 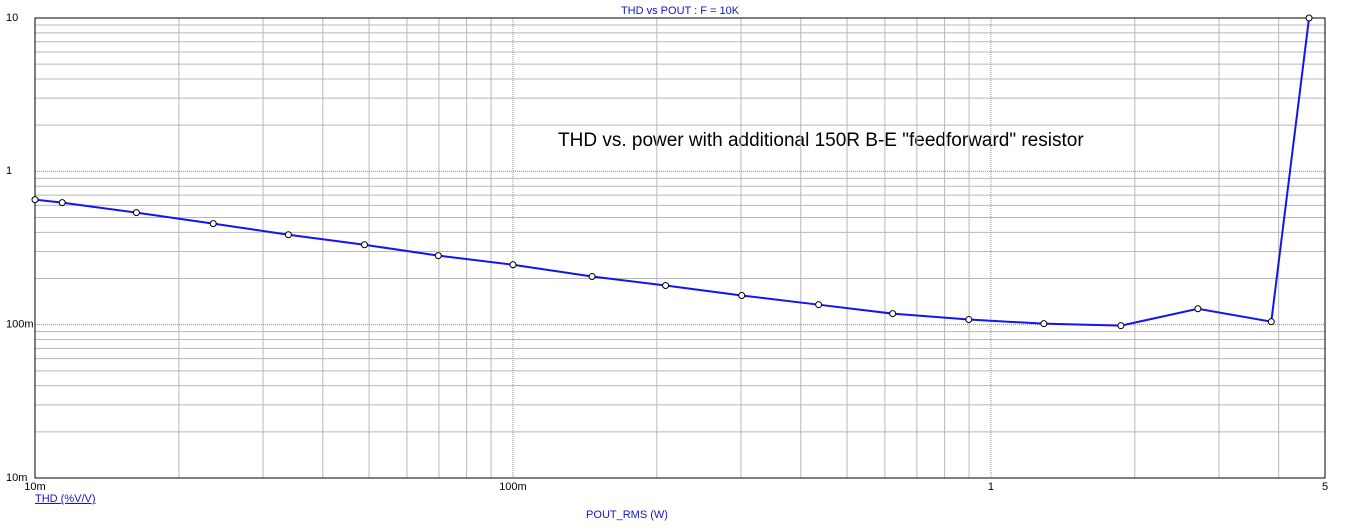 I want to click on x-axis-label: POUT_RMS (W), so click(x=627, y=515).